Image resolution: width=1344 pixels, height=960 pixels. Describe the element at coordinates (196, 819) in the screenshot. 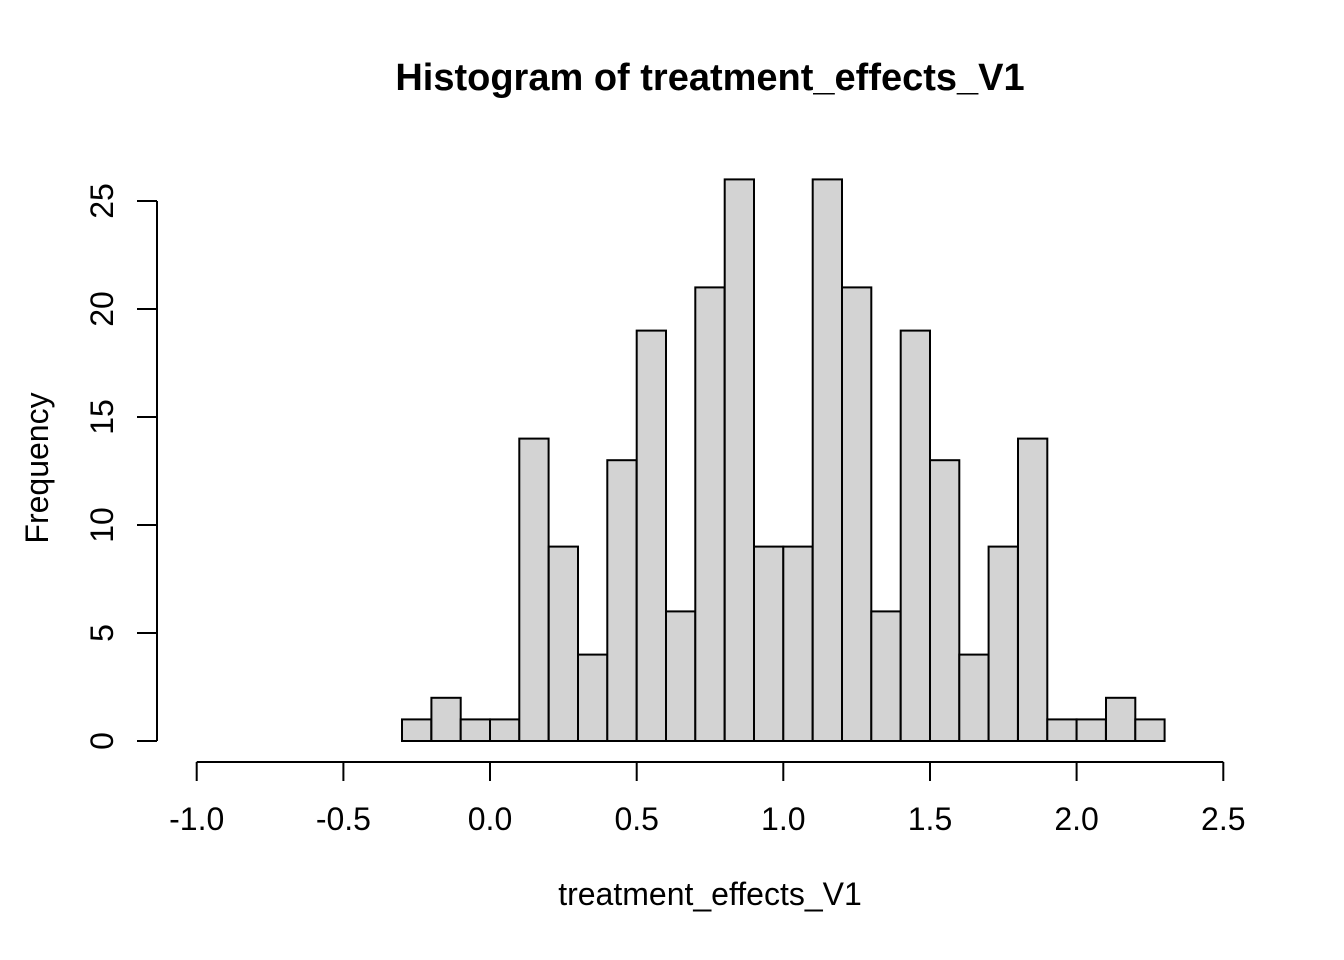

I see `x-tick-label: -1.0` at that location.